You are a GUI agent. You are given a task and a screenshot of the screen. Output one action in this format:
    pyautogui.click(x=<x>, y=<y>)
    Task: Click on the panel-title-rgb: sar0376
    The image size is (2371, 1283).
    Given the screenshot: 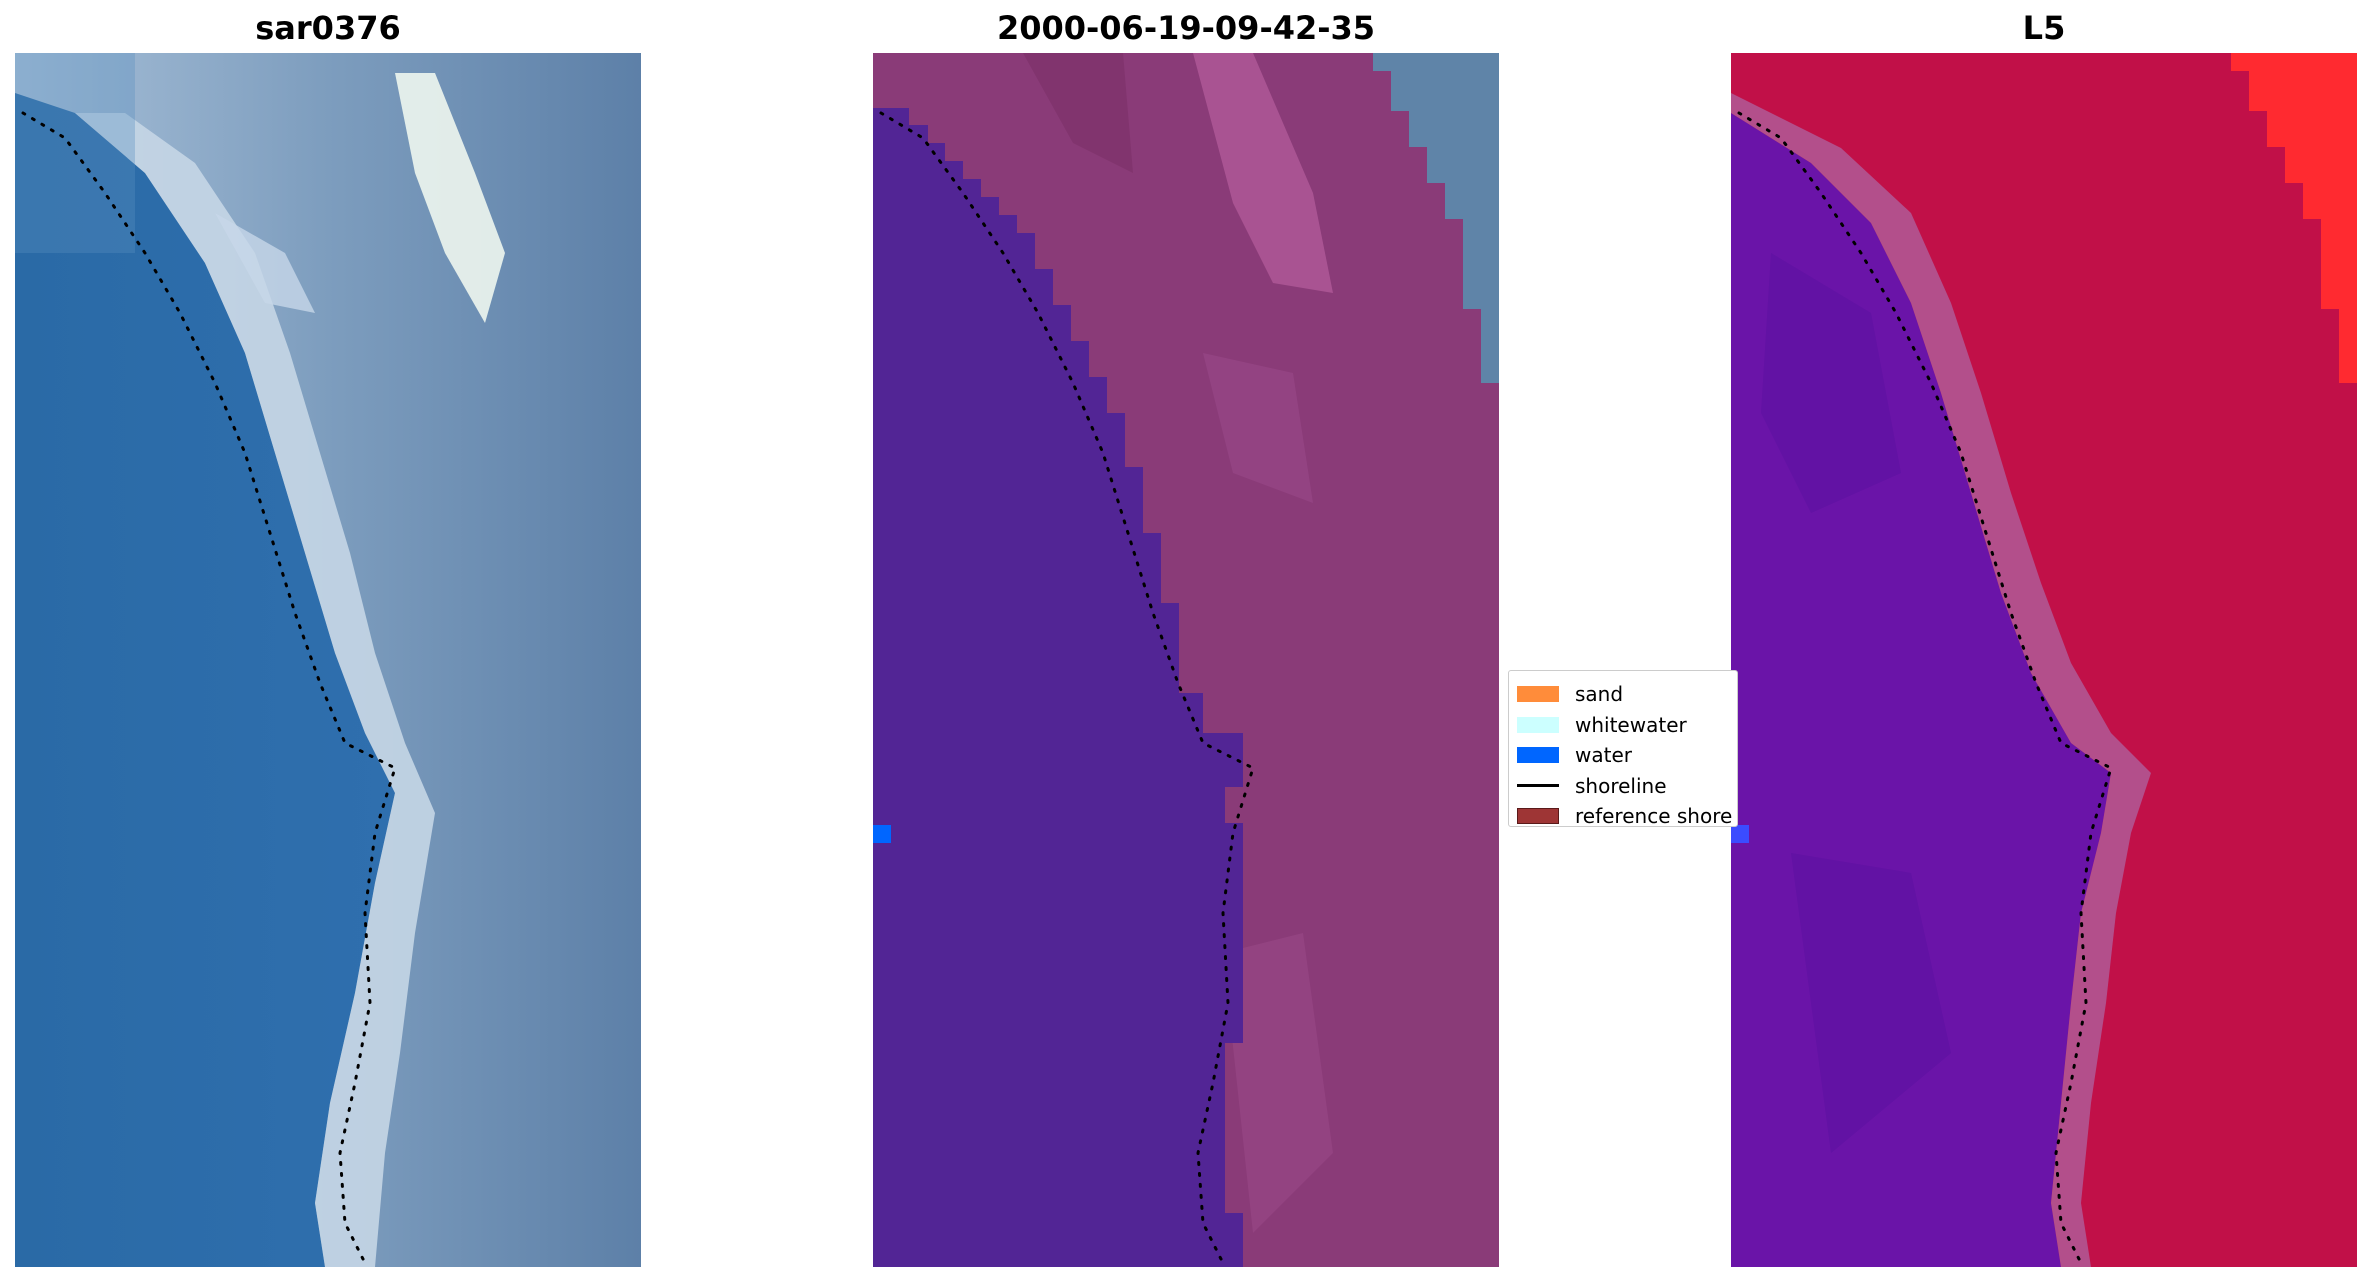 What is the action you would take?
    pyautogui.click(x=328, y=28)
    